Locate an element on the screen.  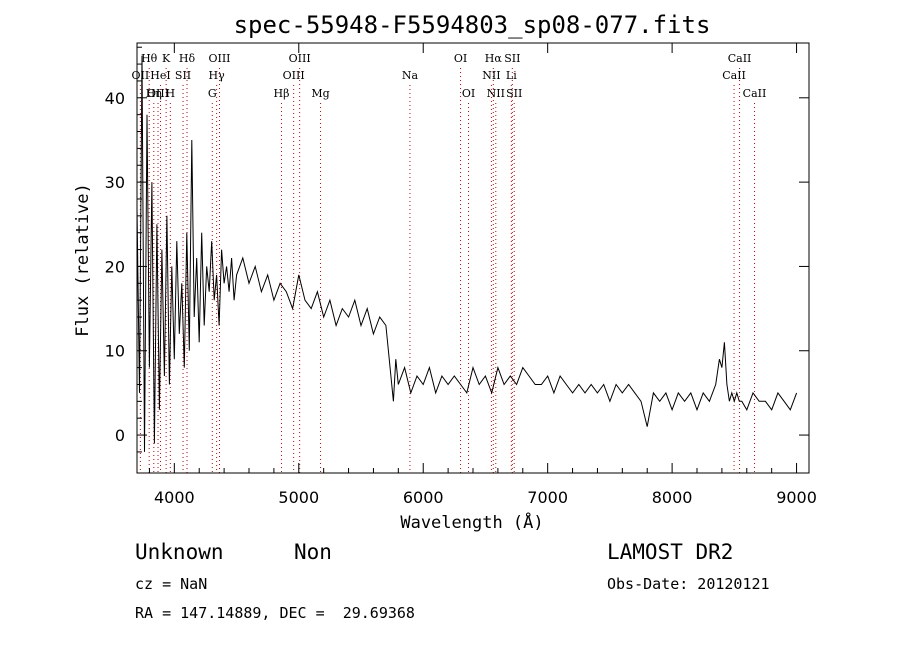
redshift-readout: cz = NaN is located at coordinates (171, 584).